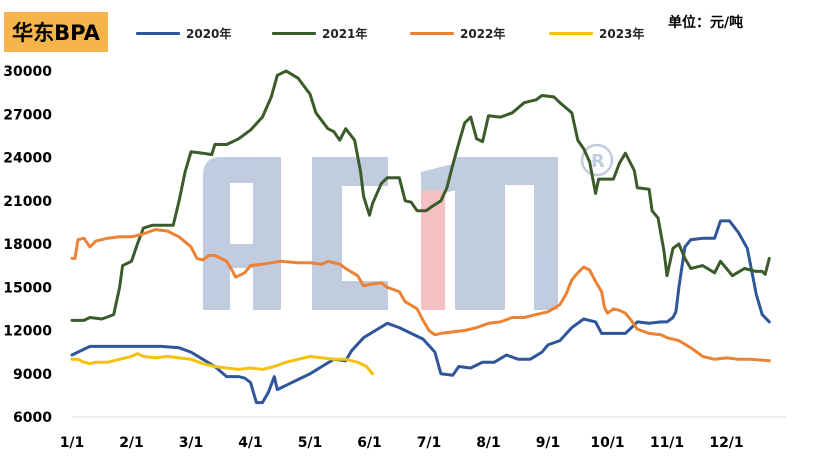  I want to click on chart-title-box: 华东BPA, so click(56, 32).